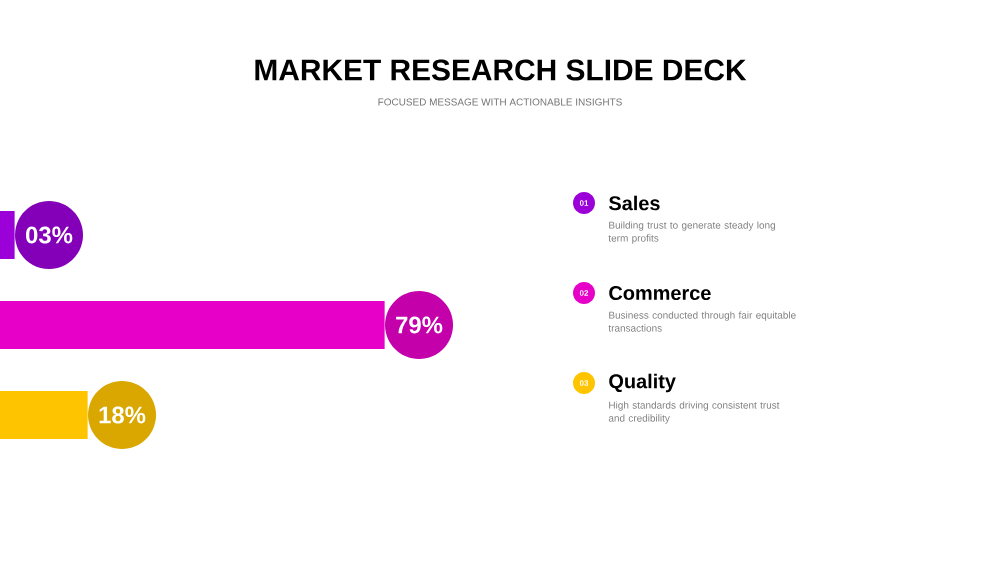 Image resolution: width=1000 pixels, height=564 pixels. Describe the element at coordinates (660, 293) in the screenshot. I see `y-tick-label: Commerce` at that location.